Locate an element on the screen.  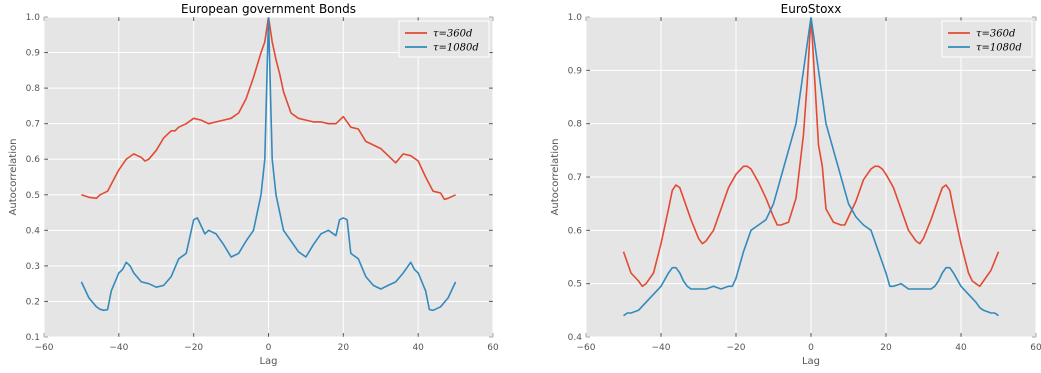
y-tick-label: 0.3 is located at coordinates (33, 267).